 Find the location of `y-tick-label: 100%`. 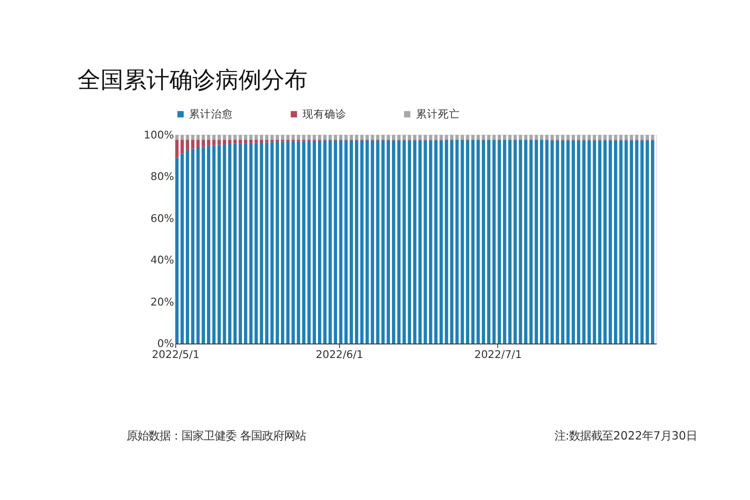

y-tick-label: 100% is located at coordinates (159, 136).